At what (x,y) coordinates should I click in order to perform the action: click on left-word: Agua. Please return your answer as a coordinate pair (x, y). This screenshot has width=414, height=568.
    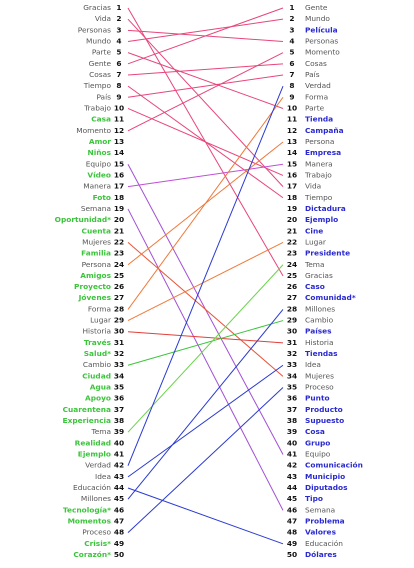
    Looking at the image, I should click on (100, 387).